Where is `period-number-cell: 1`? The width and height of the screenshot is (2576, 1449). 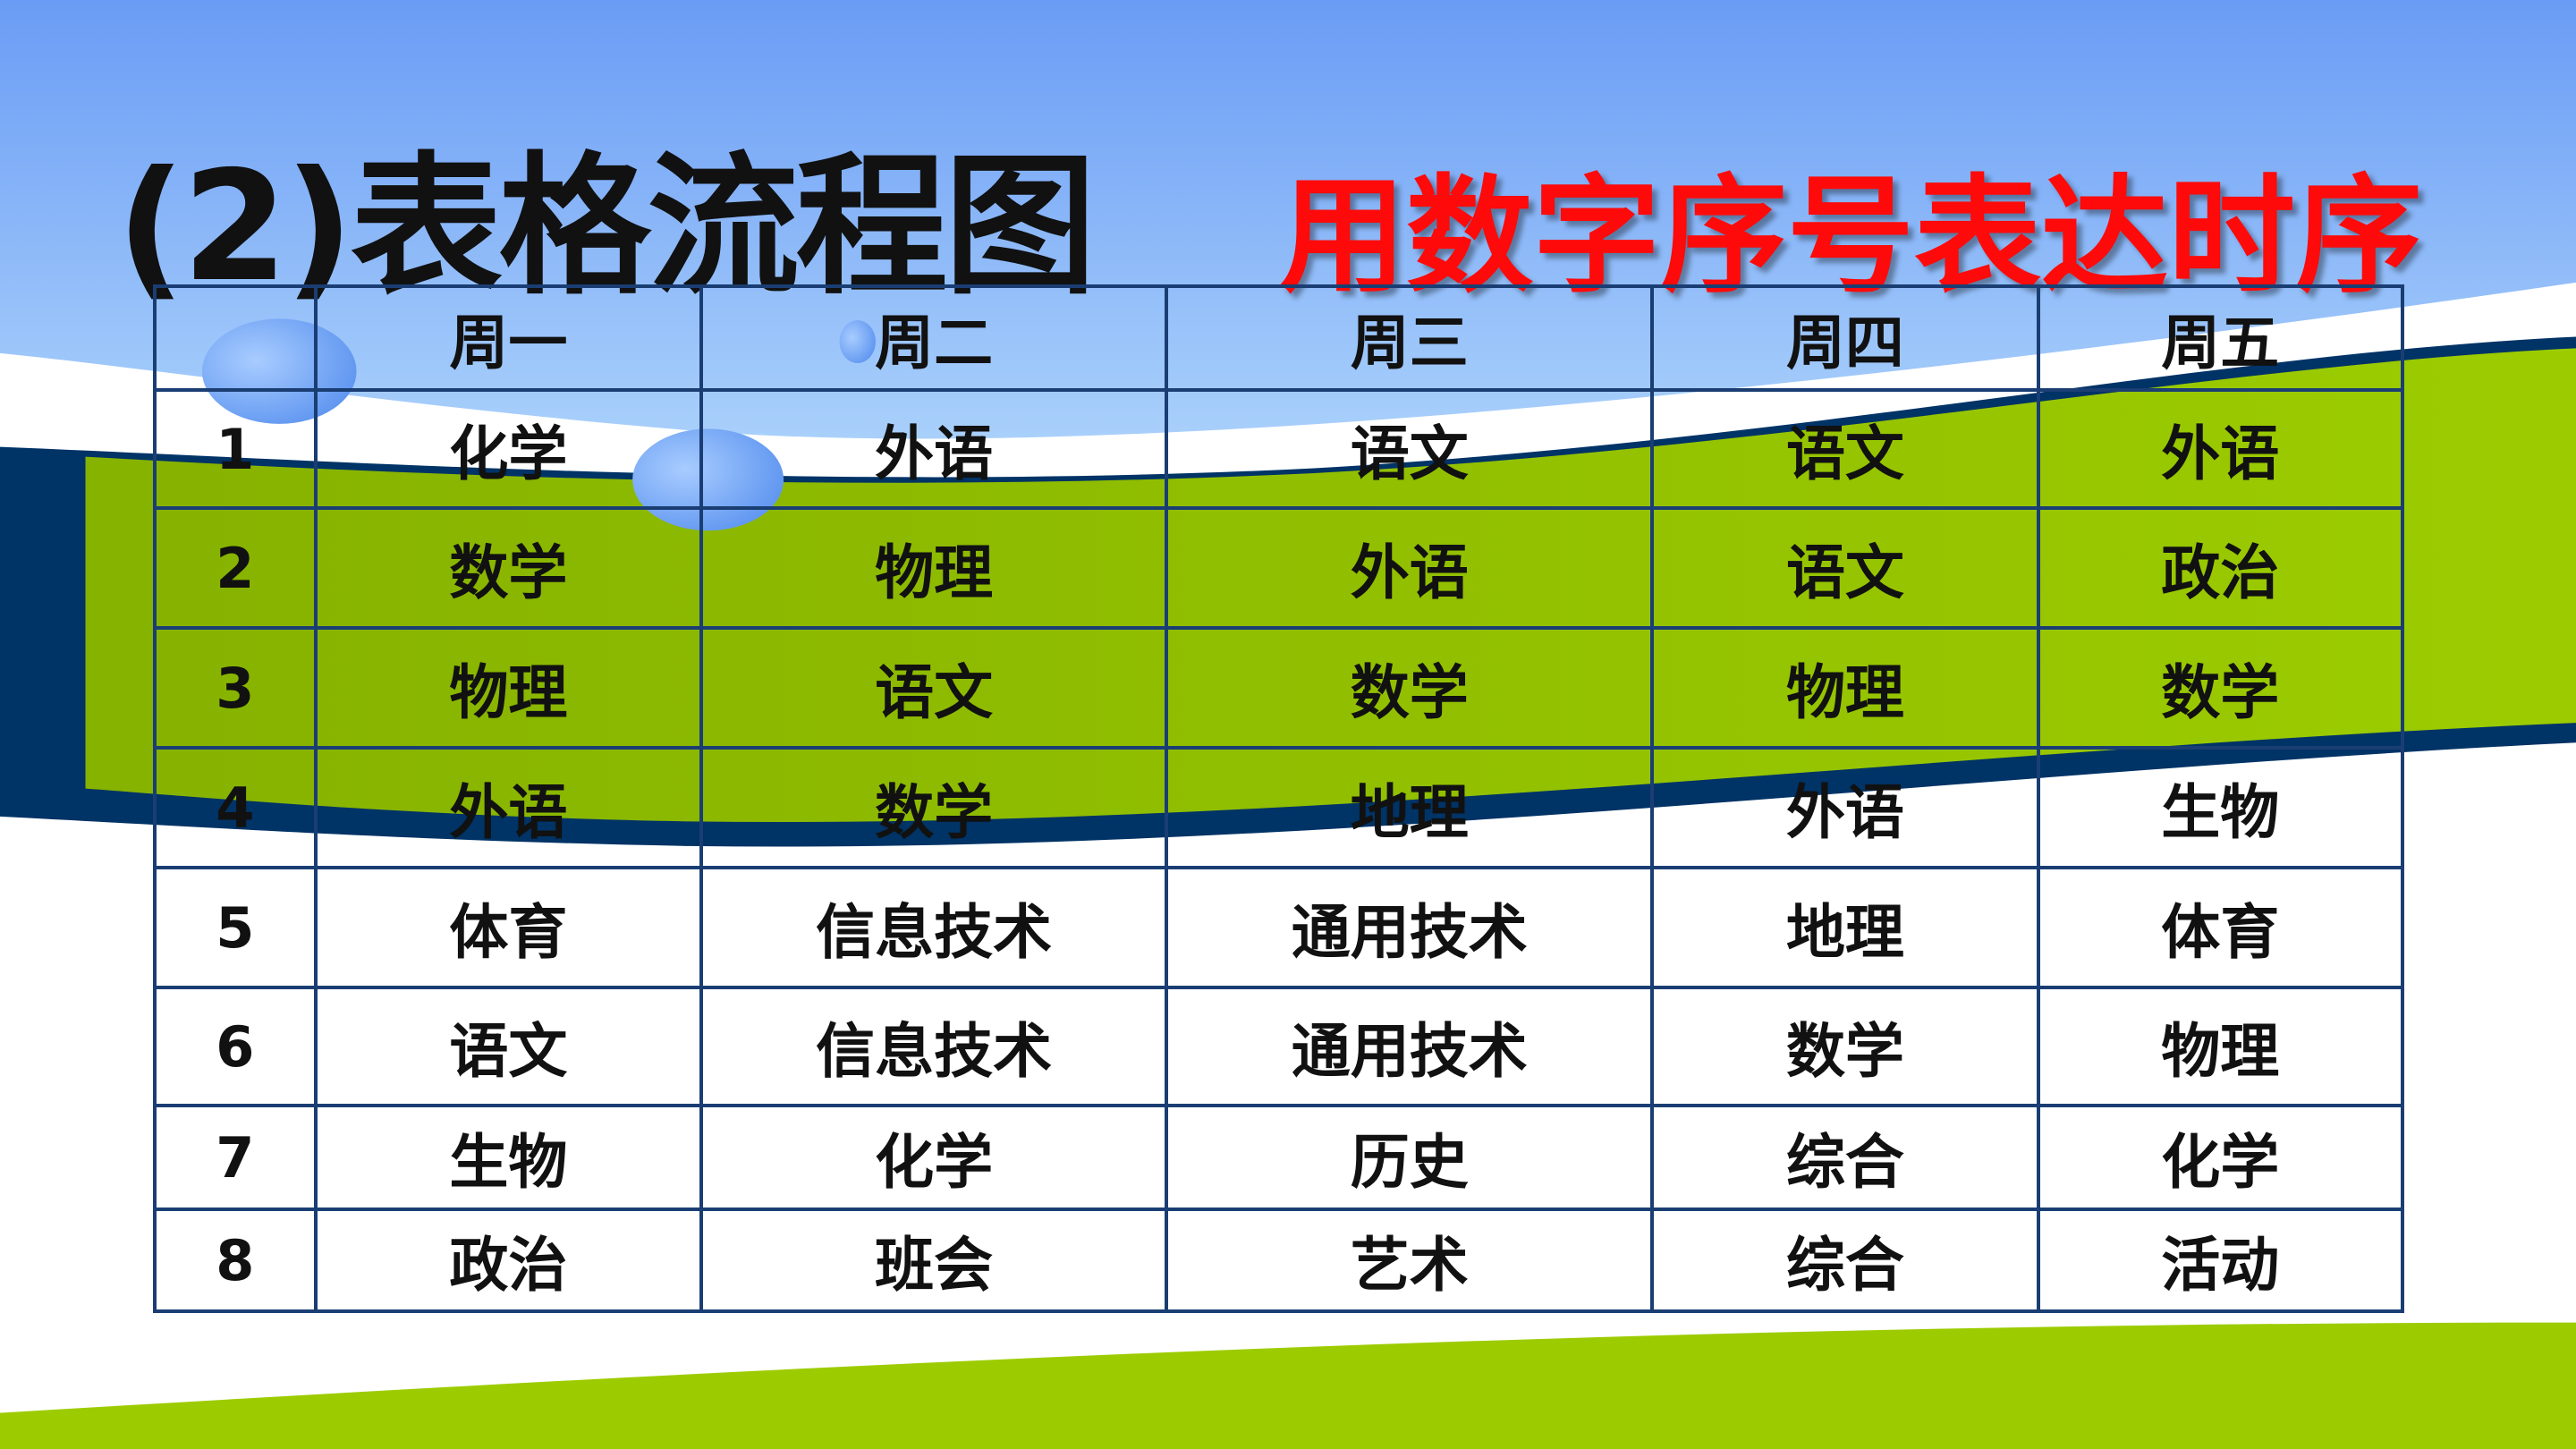
period-number-cell: 1 is located at coordinates (235, 449).